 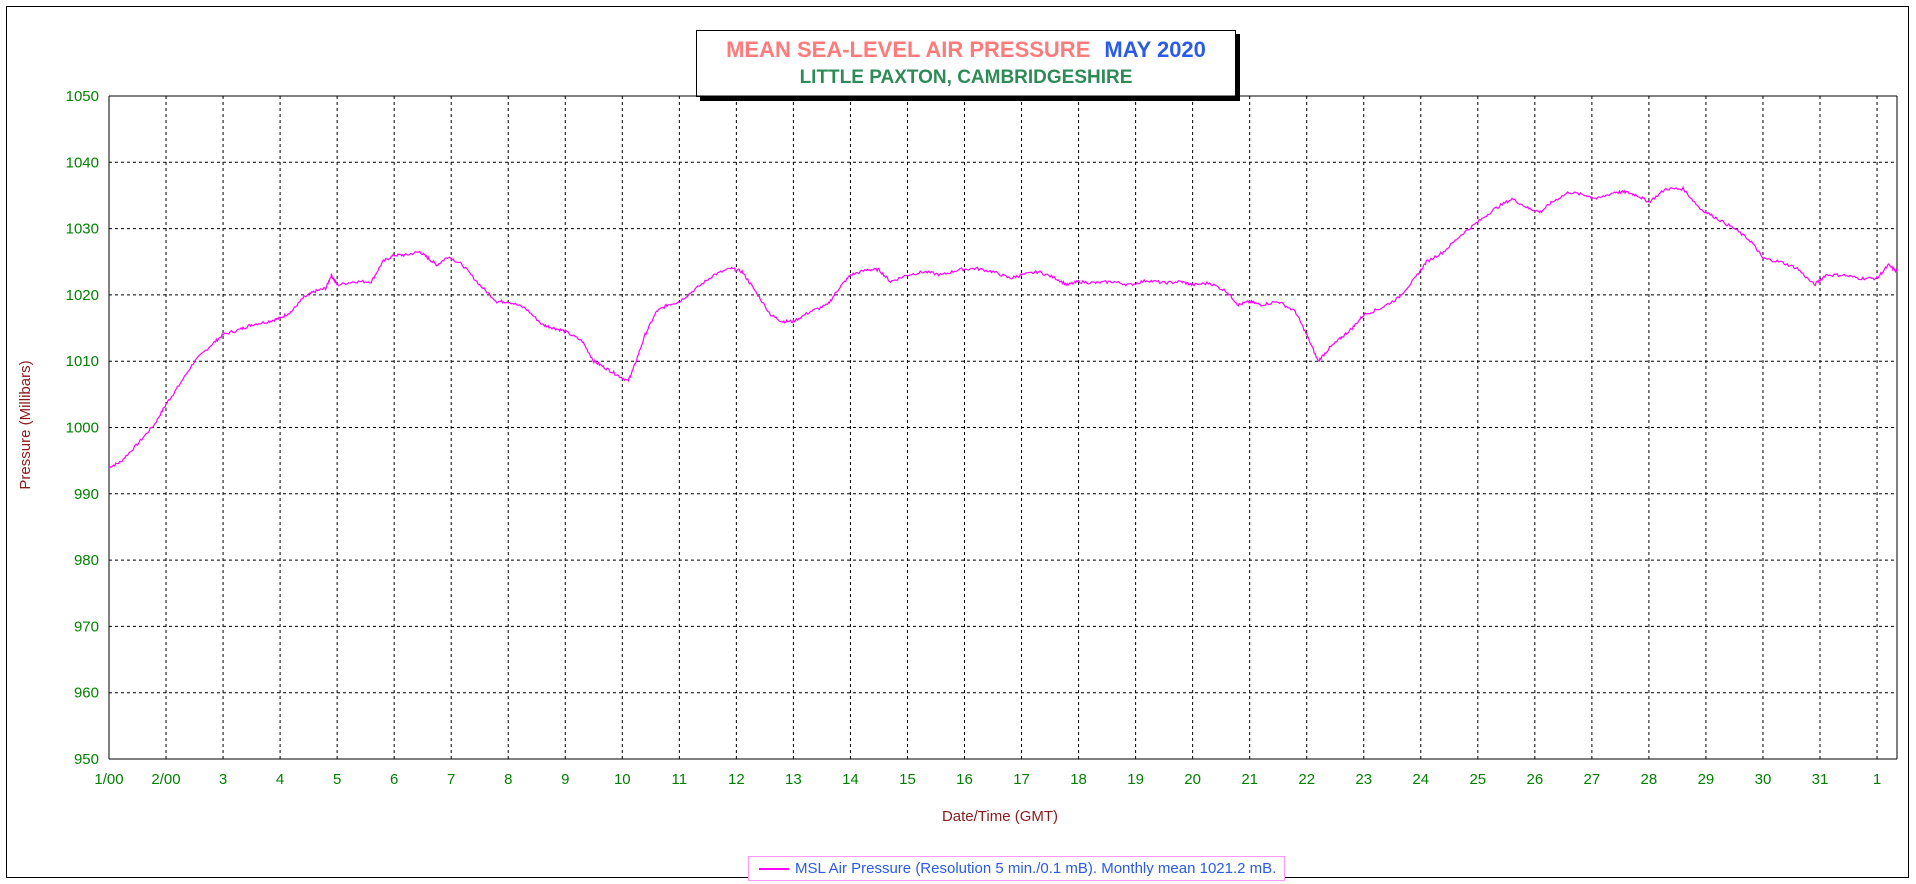 What do you see at coordinates (1706, 779) in the screenshot?
I see `x-tick-label: 29` at bounding box center [1706, 779].